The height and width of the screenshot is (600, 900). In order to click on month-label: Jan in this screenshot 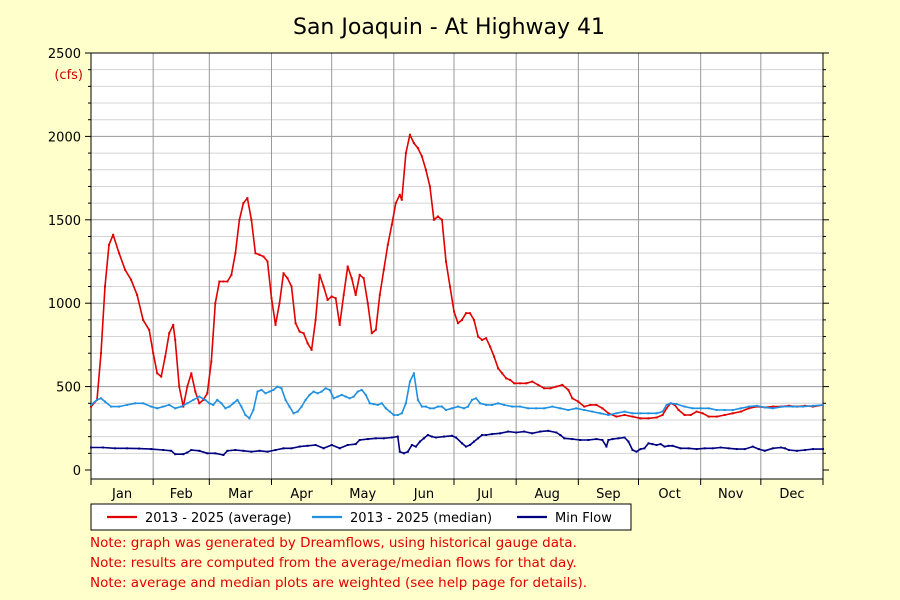, I will do `click(121, 494)`.